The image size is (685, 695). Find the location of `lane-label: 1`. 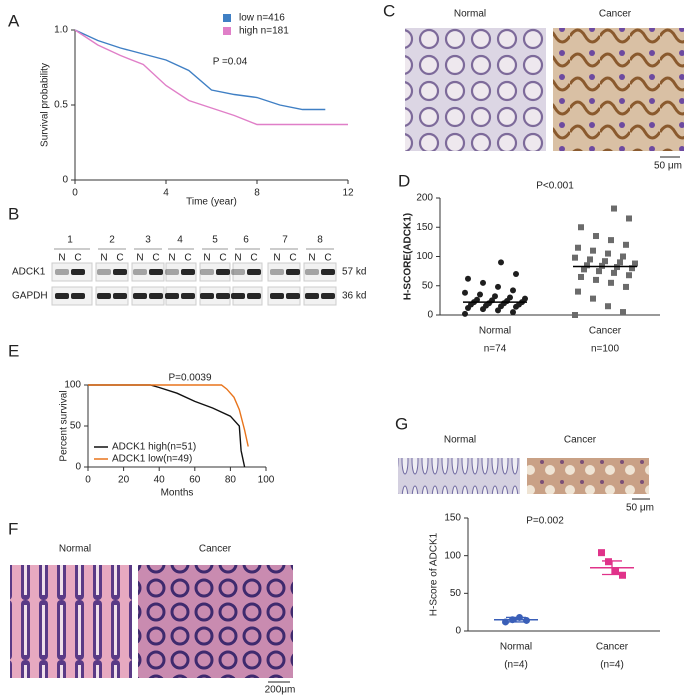

lane-label: 1 is located at coordinates (70, 240).